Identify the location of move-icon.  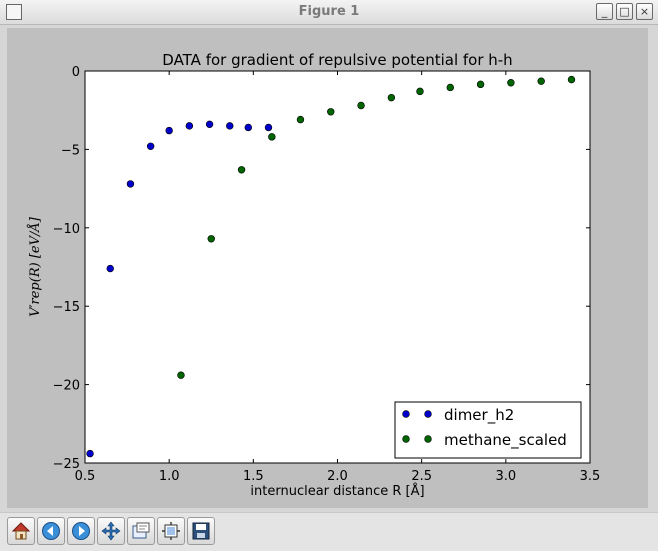
(111, 531).